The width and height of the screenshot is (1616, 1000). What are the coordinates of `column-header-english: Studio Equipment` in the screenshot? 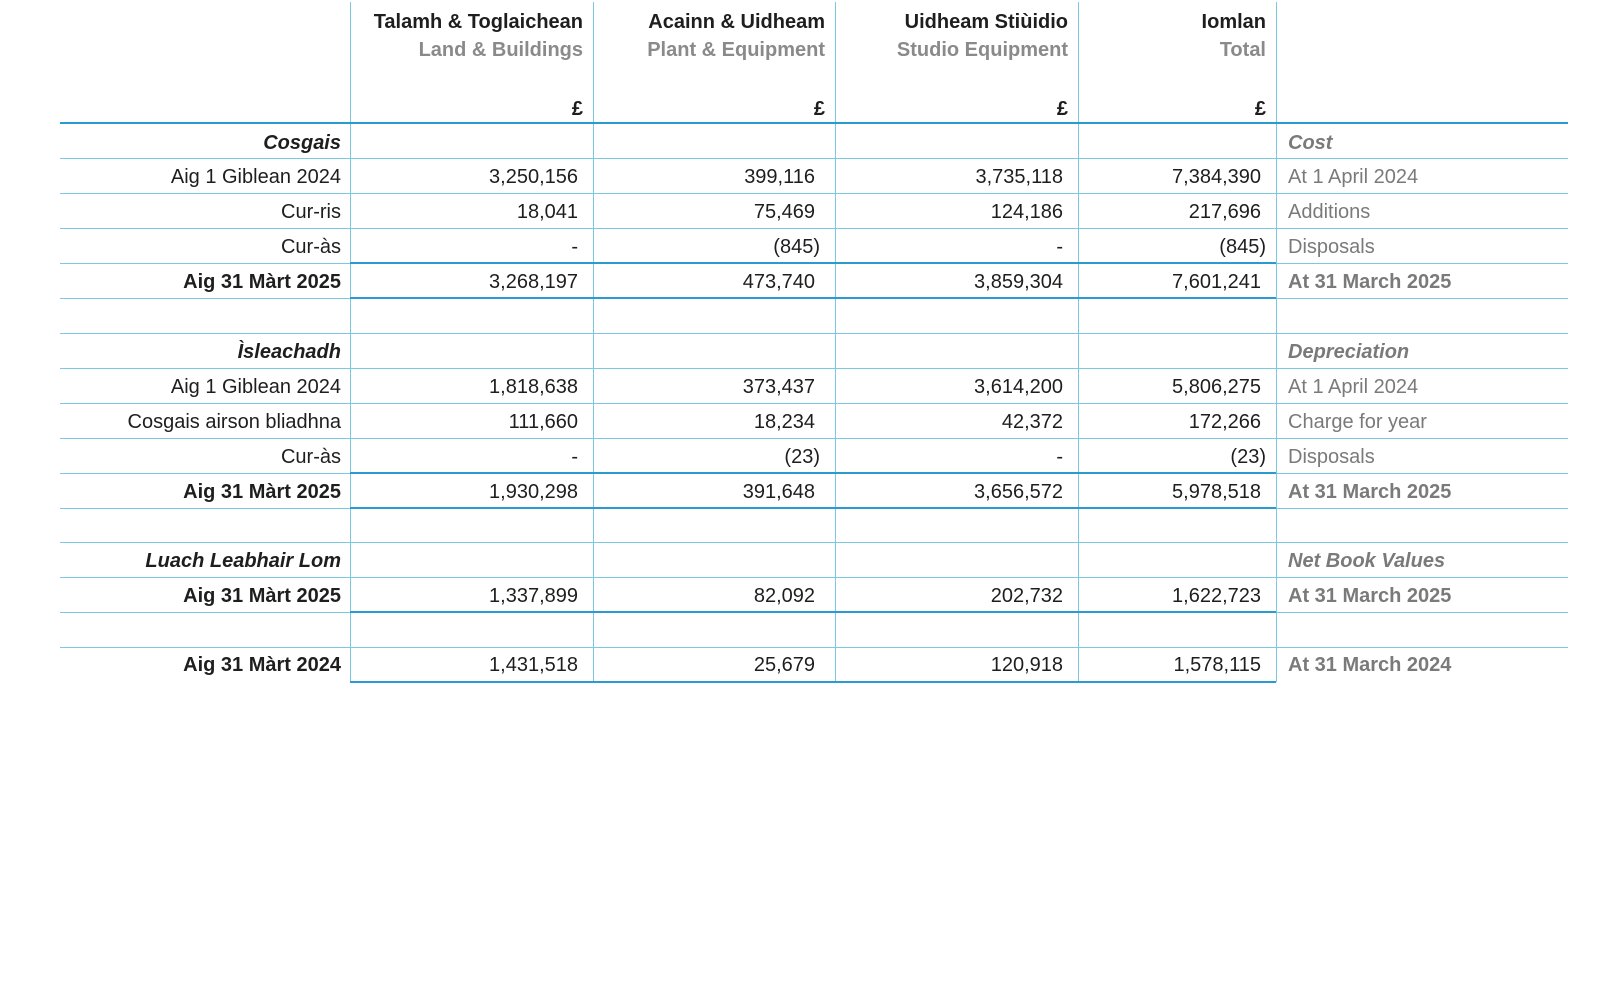 It's located at (982, 50).